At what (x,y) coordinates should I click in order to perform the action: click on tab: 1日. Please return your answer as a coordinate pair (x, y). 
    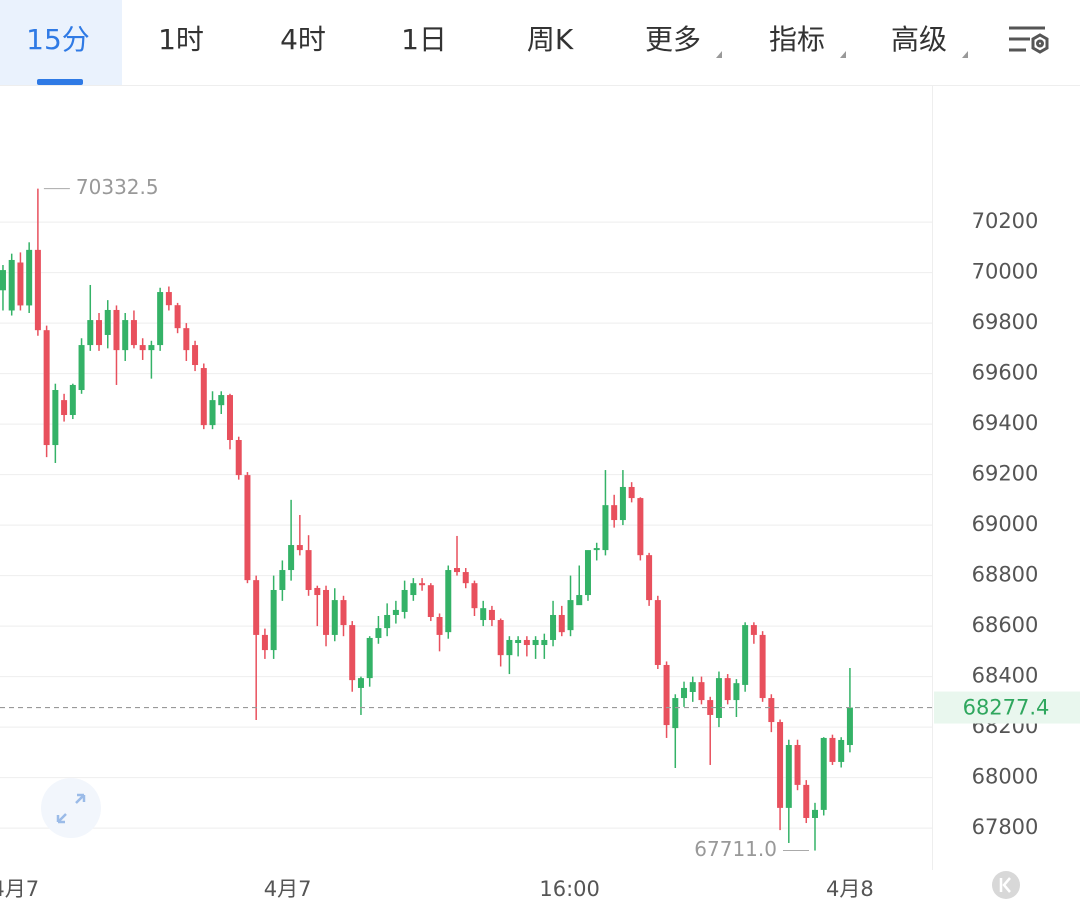
    Looking at the image, I should click on (424, 39).